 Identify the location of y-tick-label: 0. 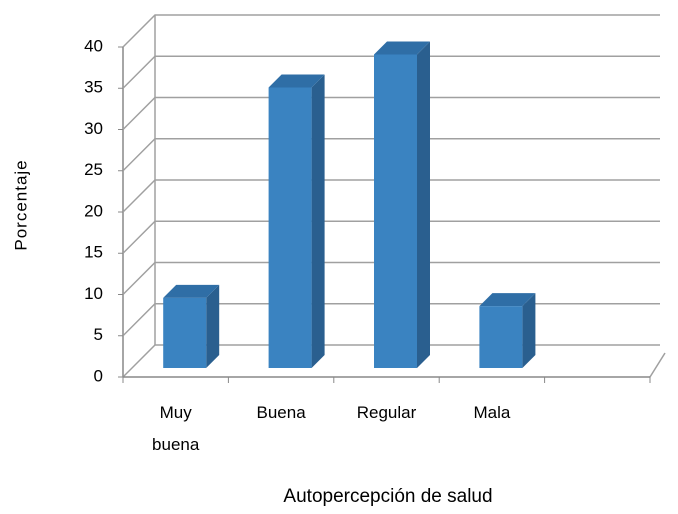
(98, 375).